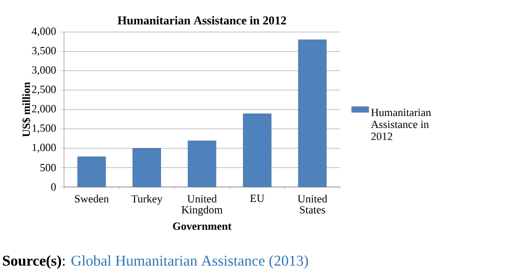 The width and height of the screenshot is (520, 274). Describe the element at coordinates (202, 205) in the screenshot. I see `x-tick-label: United Kingdom` at that location.